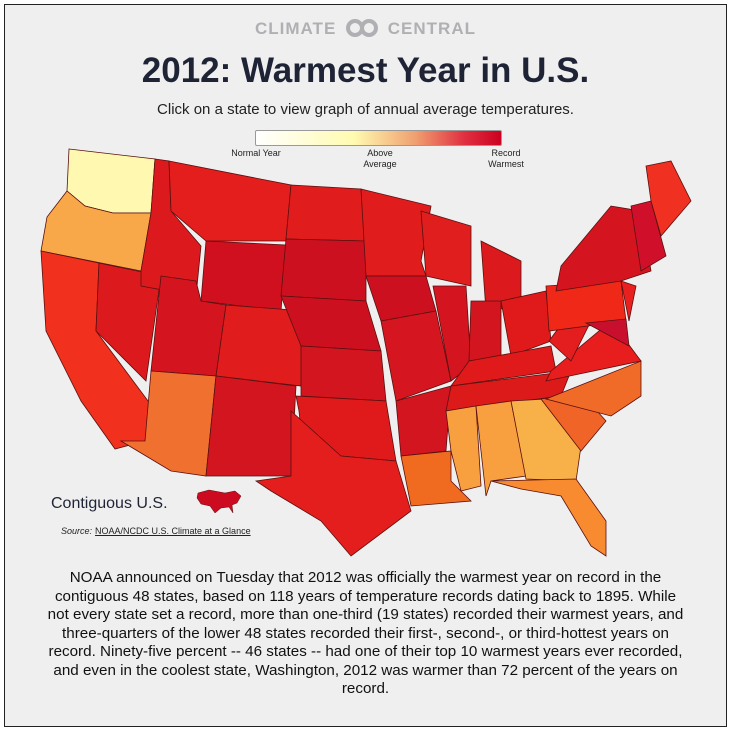 This screenshot has width=731, height=730. Describe the element at coordinates (396, 232) in the screenshot. I see `state-mn` at that location.